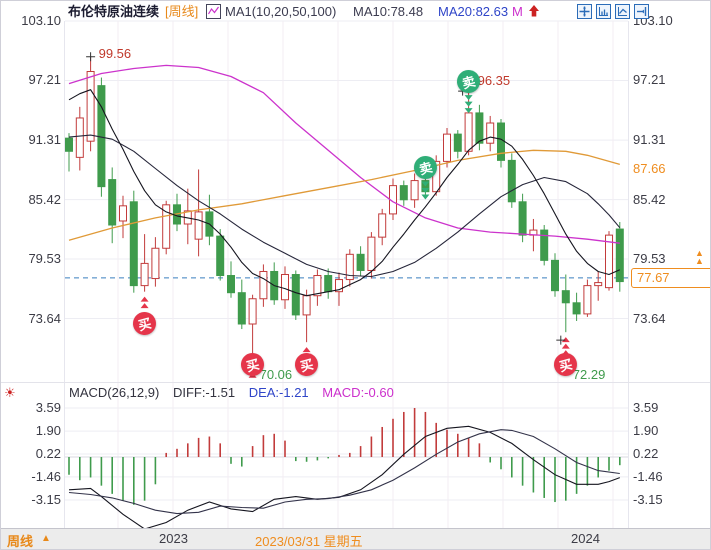  What do you see at coordinates (388, 11) in the screenshot?
I see `ma10-value: MA10:78.48` at bounding box center [388, 11].